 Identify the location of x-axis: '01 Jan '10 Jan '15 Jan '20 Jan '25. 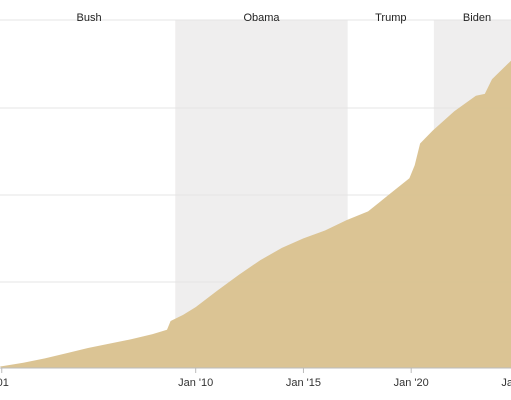
(255, 378).